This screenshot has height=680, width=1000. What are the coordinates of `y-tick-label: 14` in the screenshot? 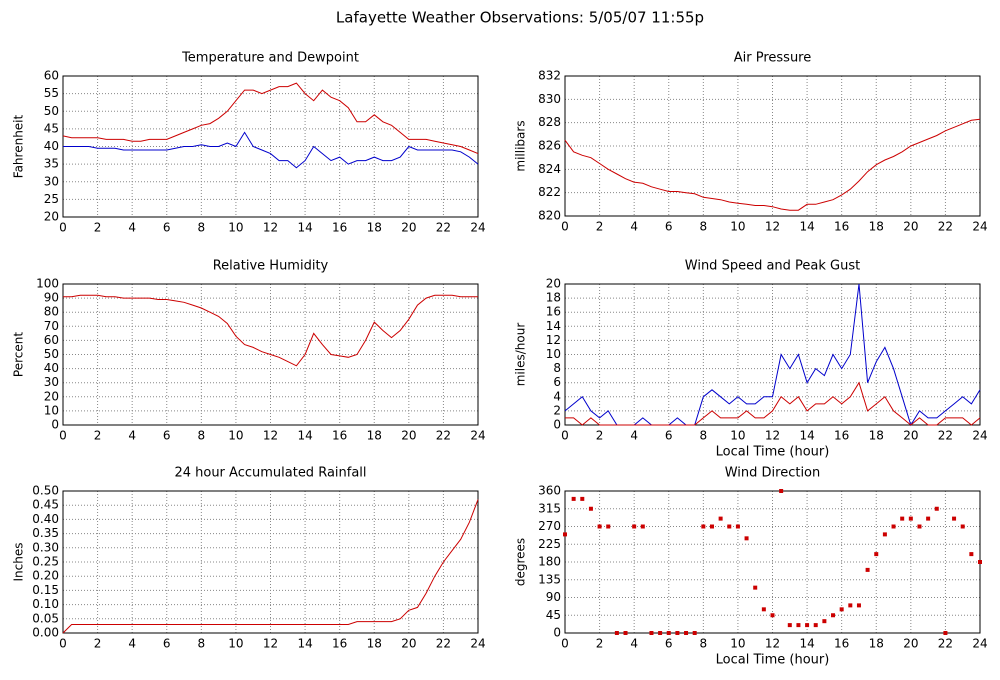 It's located at (553, 326).